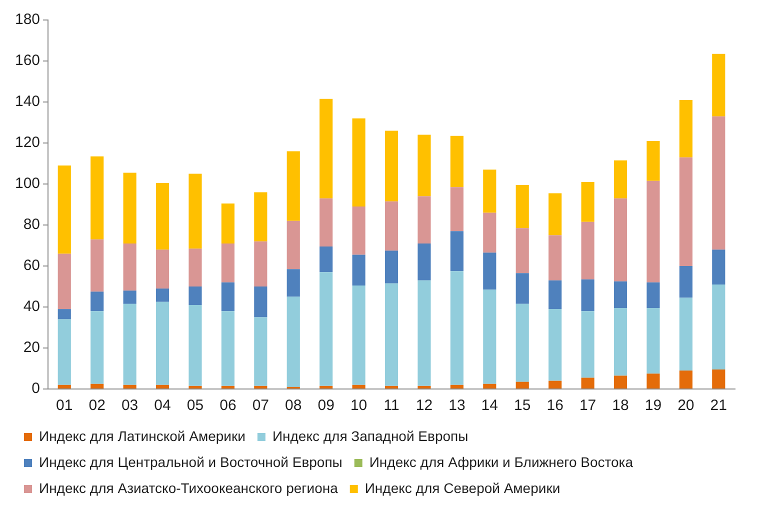 This screenshot has height=518, width=763. I want to click on y-tick-label: 140, so click(27, 101).